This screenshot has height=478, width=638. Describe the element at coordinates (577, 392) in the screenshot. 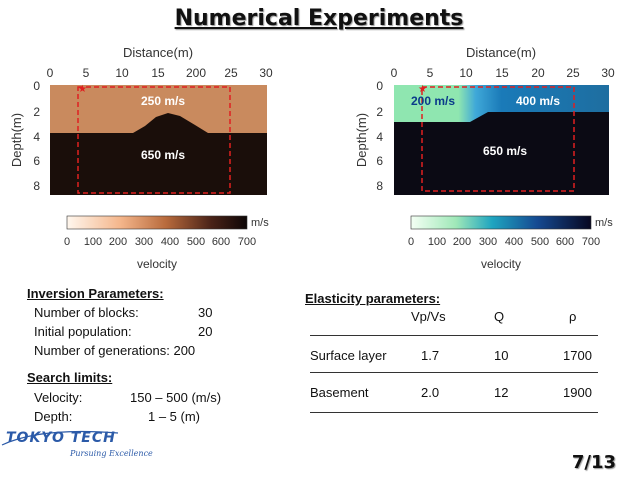

I see `table-cell: 1900` at that location.